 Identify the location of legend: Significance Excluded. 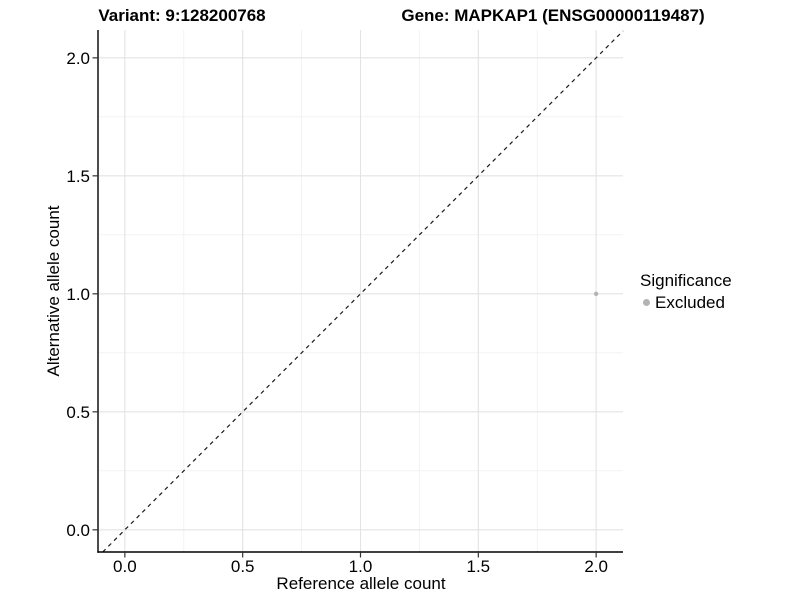
(686, 291).